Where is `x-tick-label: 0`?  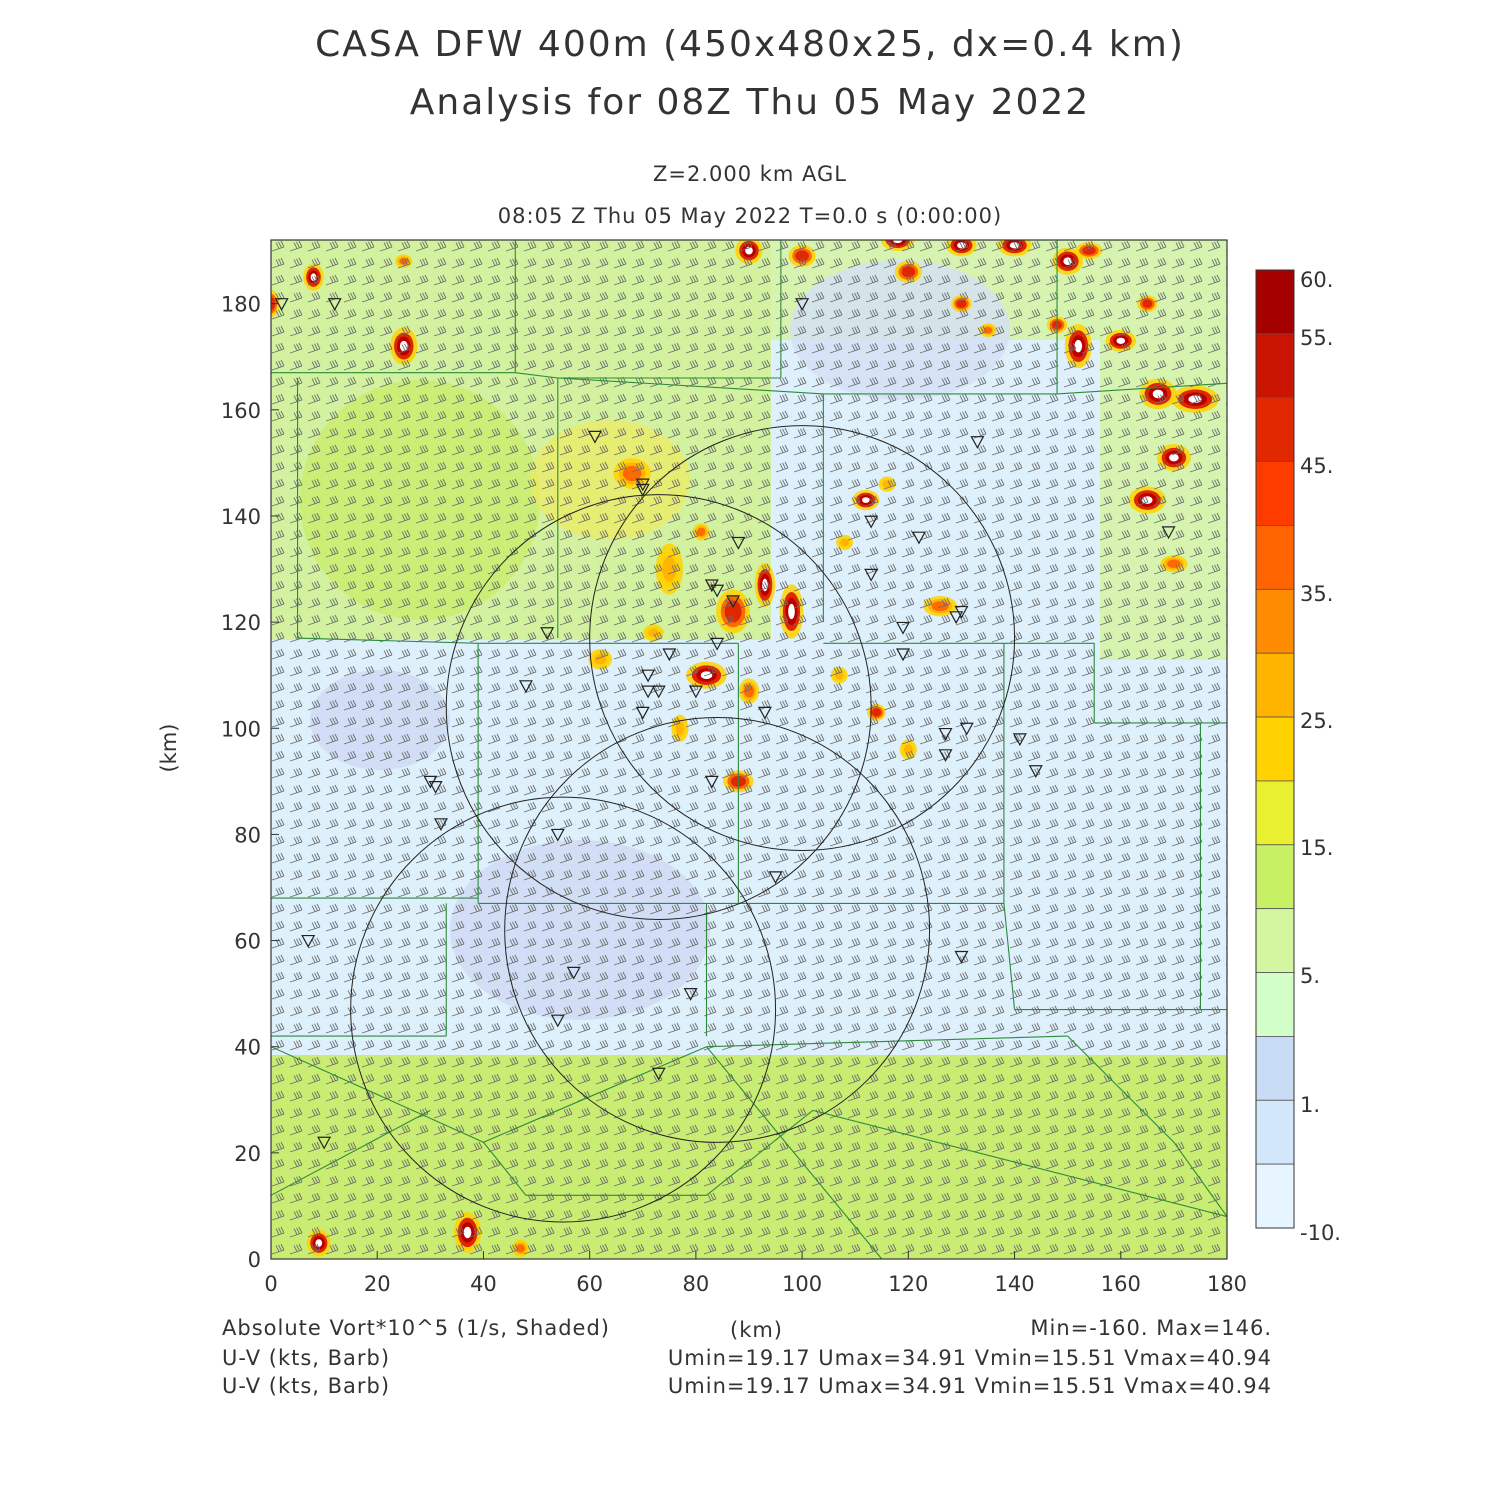
x-tick-label: 0 is located at coordinates (270, 1284).